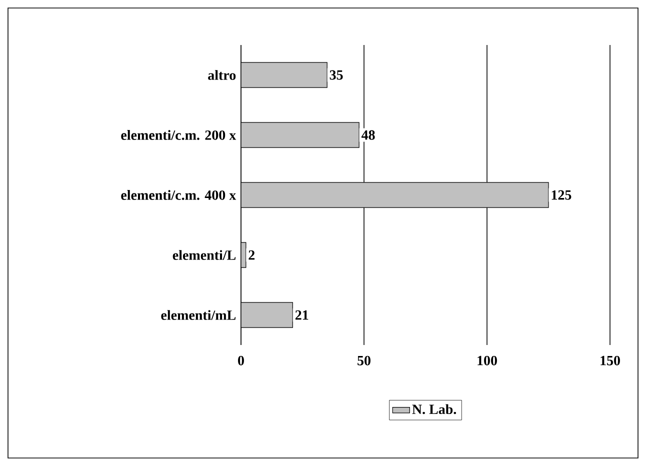 The height and width of the screenshot is (466, 646). What do you see at coordinates (364, 361) in the screenshot?
I see `x-tick-label: 50` at bounding box center [364, 361].